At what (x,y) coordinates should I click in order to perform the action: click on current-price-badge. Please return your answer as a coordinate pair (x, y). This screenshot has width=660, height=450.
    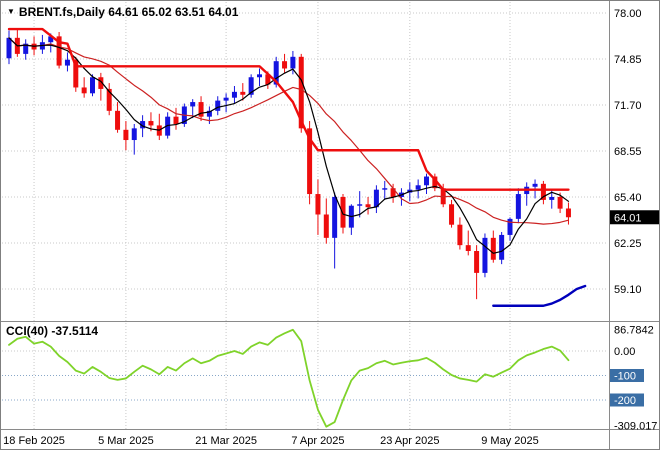
    Looking at the image, I should click on (634, 217).